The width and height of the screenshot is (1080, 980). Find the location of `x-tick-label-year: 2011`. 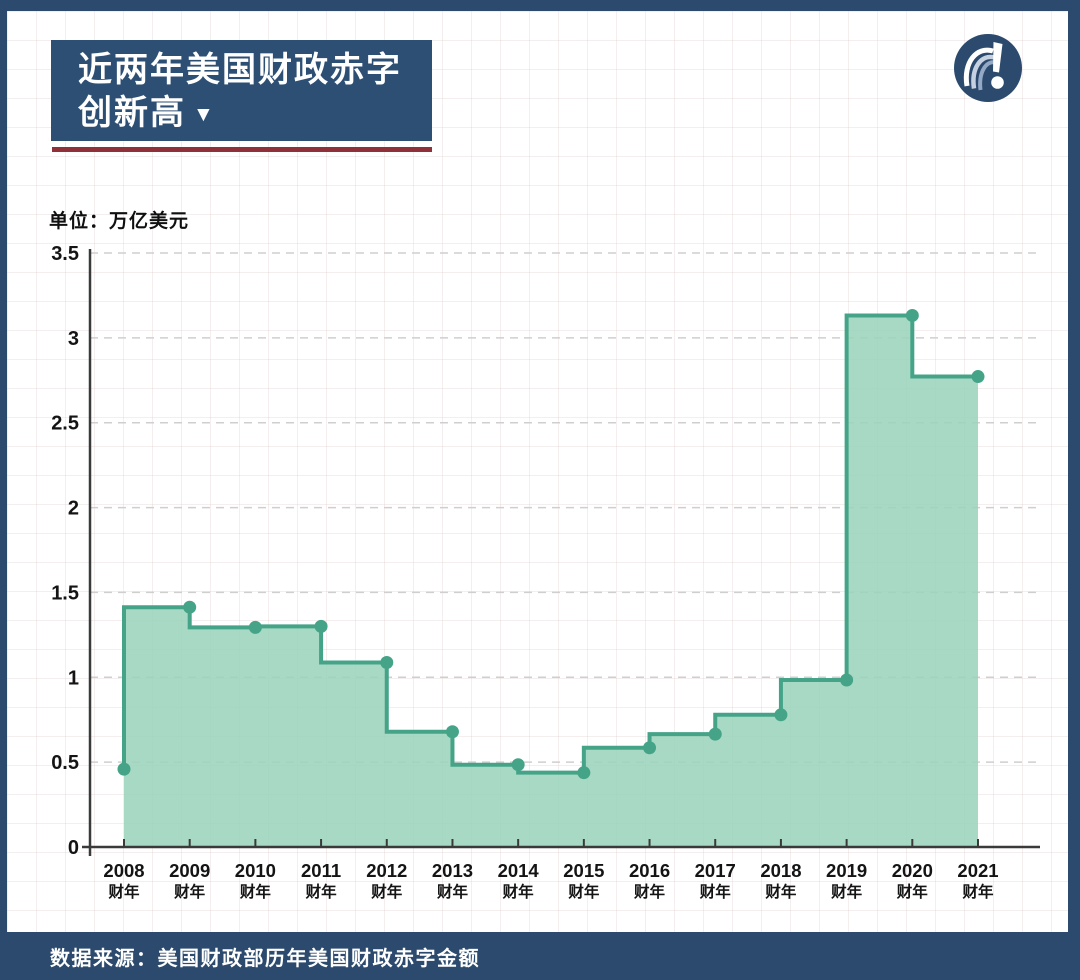

x-tick-label-year: 2011 is located at coordinates (321, 870).